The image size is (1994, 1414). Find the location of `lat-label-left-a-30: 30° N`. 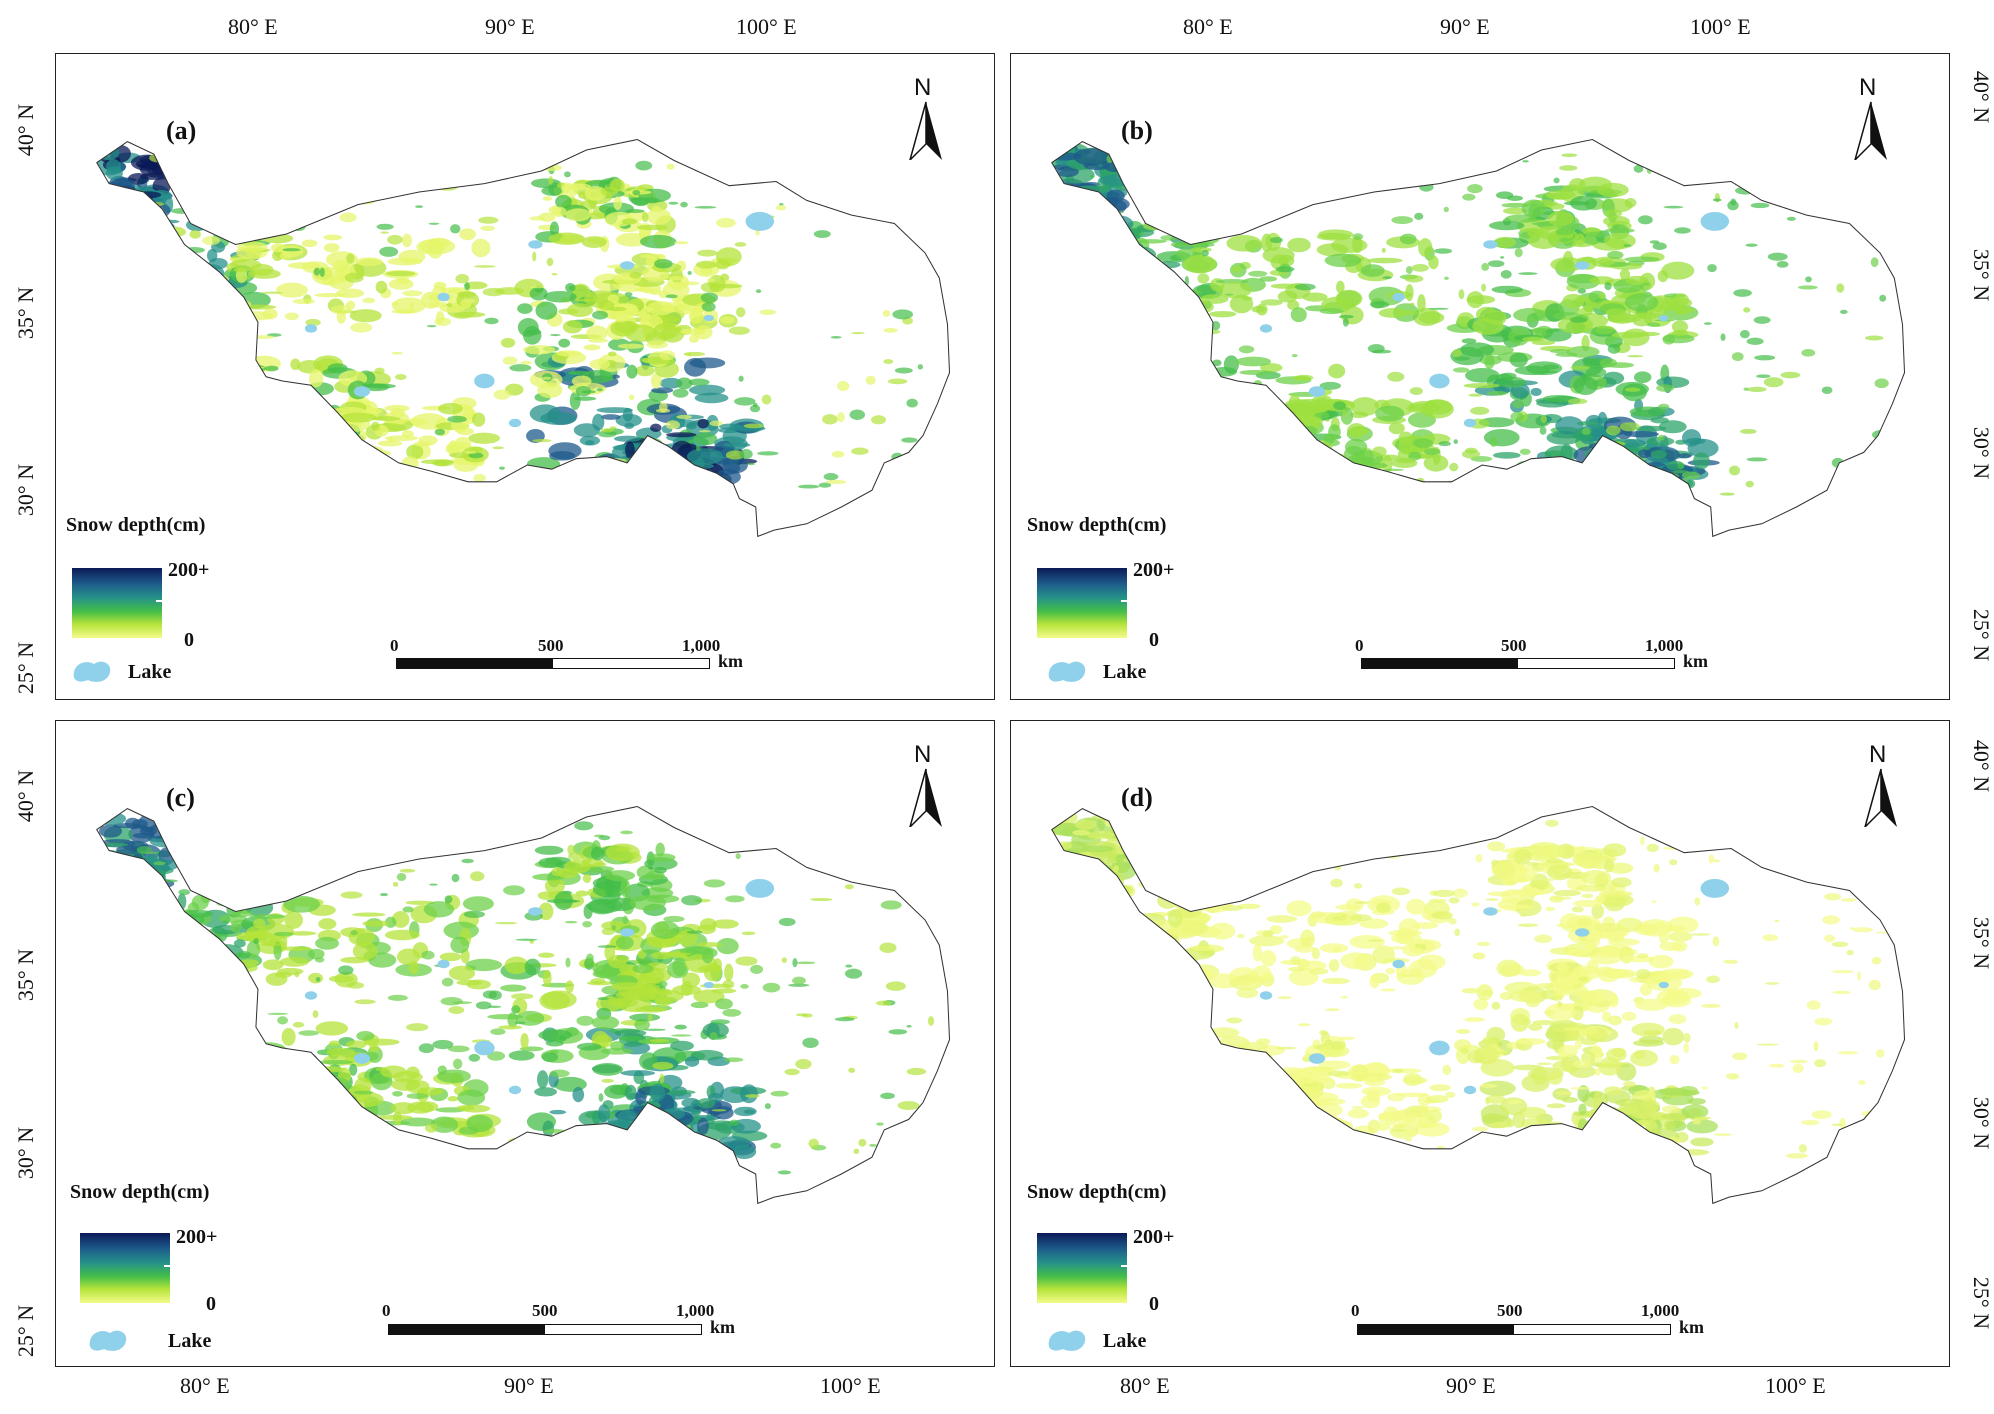

lat-label-left-a-30: 30° N is located at coordinates (26, 490).